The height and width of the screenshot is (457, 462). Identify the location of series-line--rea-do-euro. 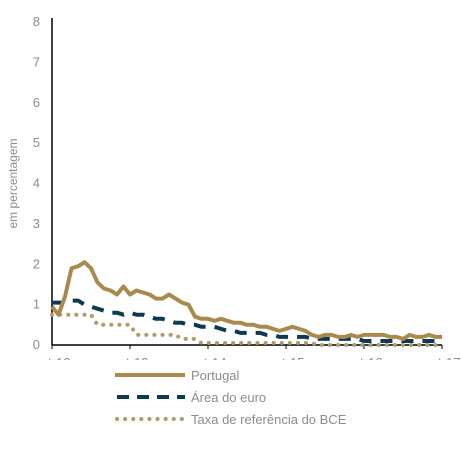
(247, 320).